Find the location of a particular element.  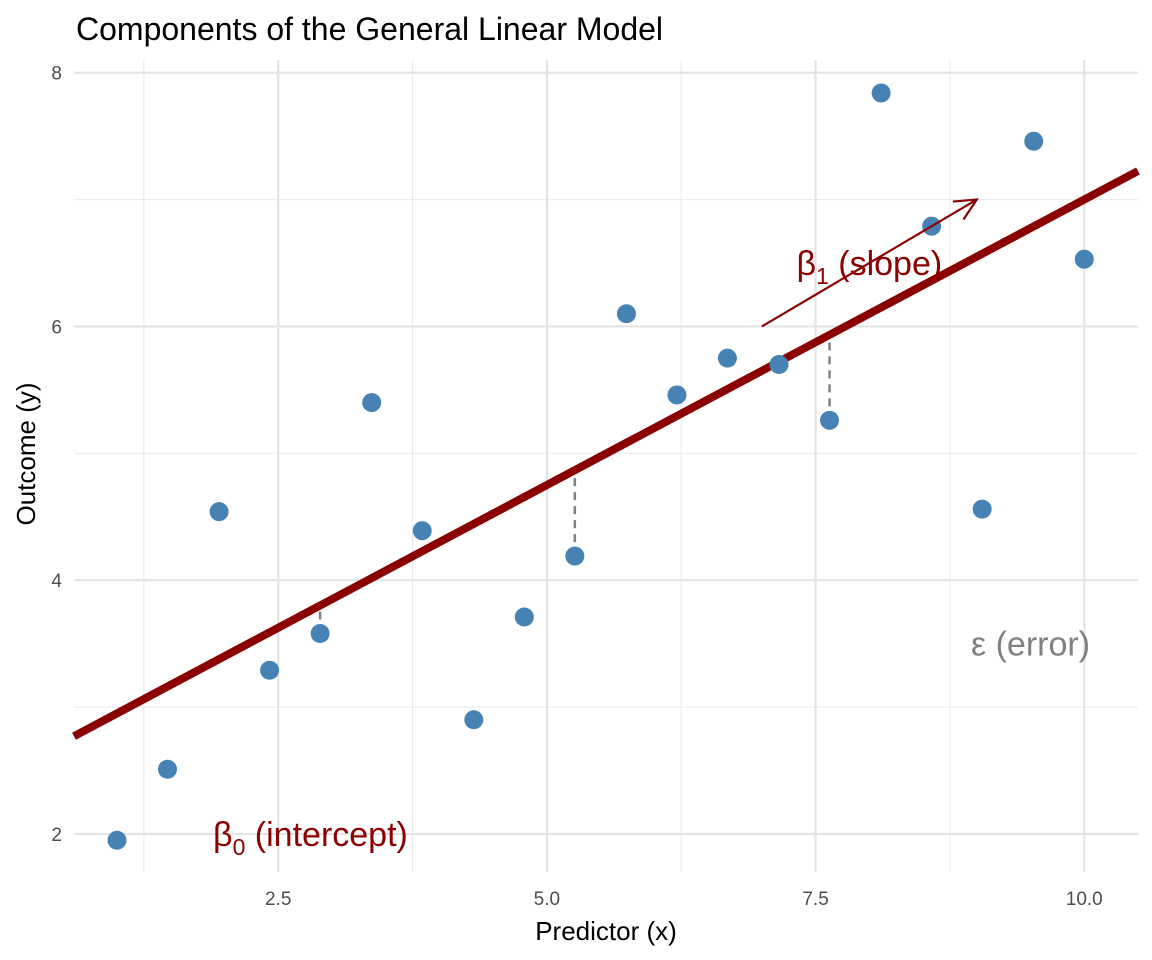

chart-title: Components of the General Linear Model is located at coordinates (369, 29).